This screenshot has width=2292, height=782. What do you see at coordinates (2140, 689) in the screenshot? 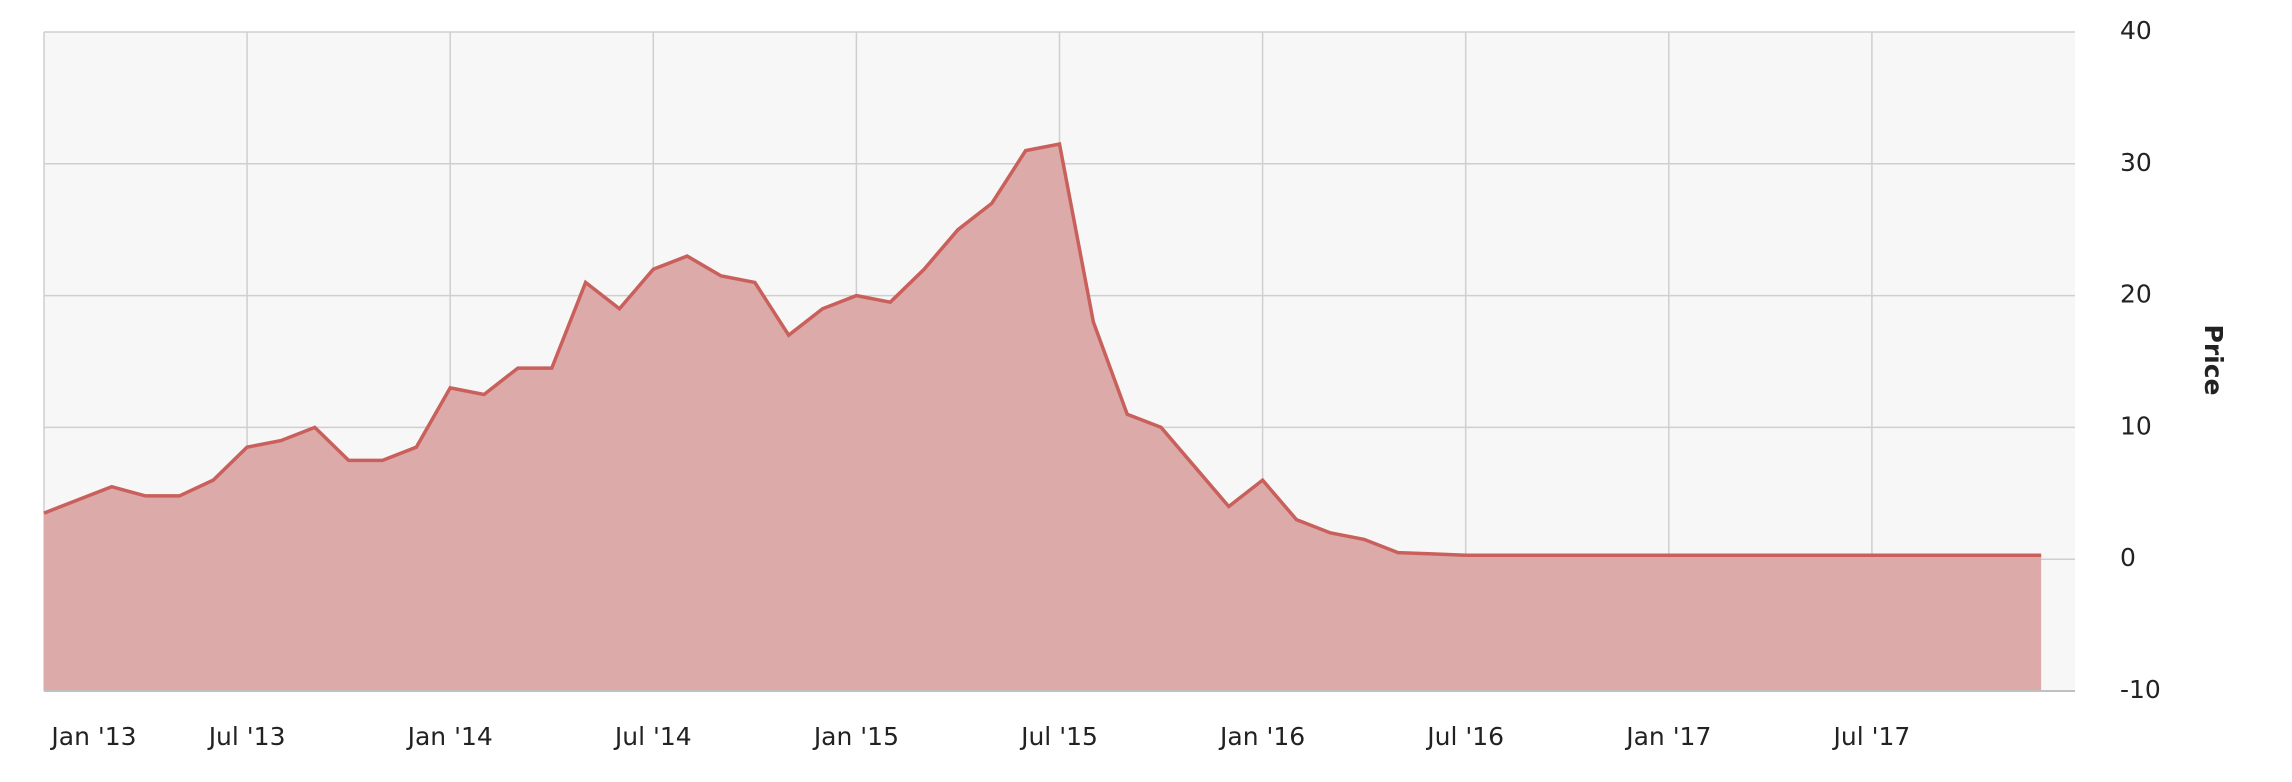
I see `y-tick-label: -10` at bounding box center [2140, 689].